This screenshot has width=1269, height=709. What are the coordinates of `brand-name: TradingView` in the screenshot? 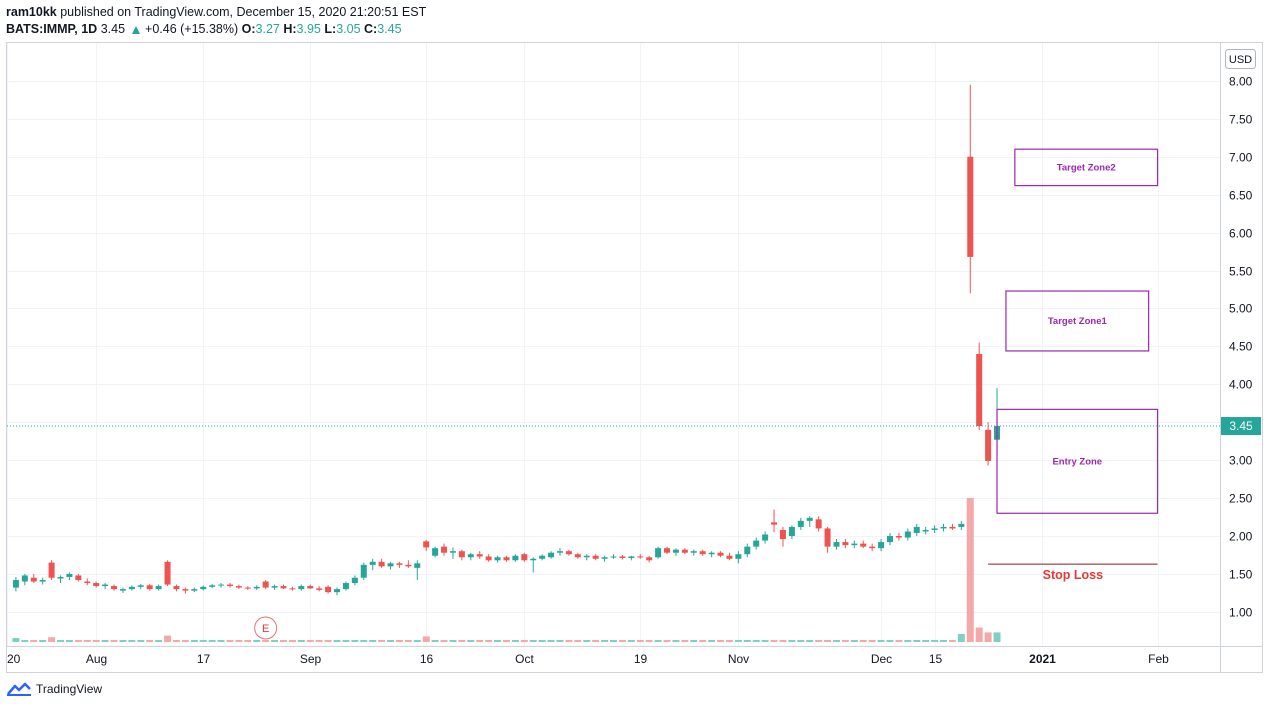 It's located at (69, 689).